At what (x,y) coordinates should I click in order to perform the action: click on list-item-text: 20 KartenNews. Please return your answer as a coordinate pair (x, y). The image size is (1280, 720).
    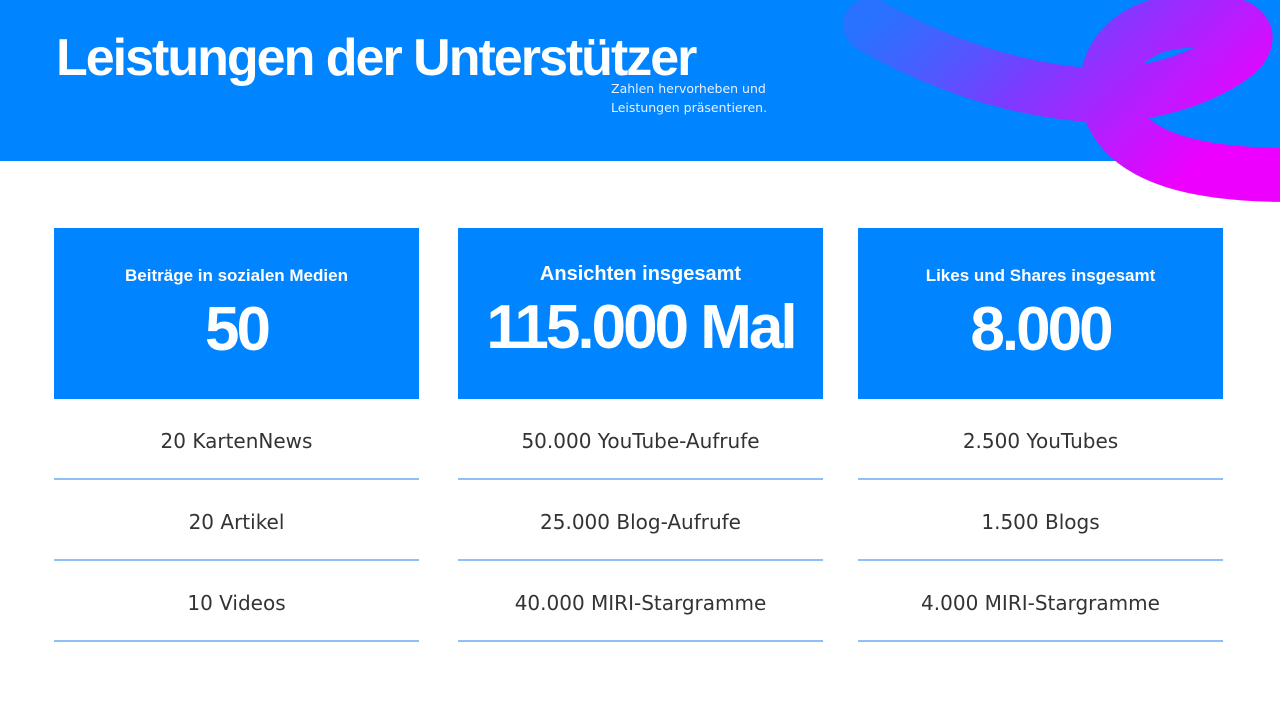
    Looking at the image, I should click on (236, 441).